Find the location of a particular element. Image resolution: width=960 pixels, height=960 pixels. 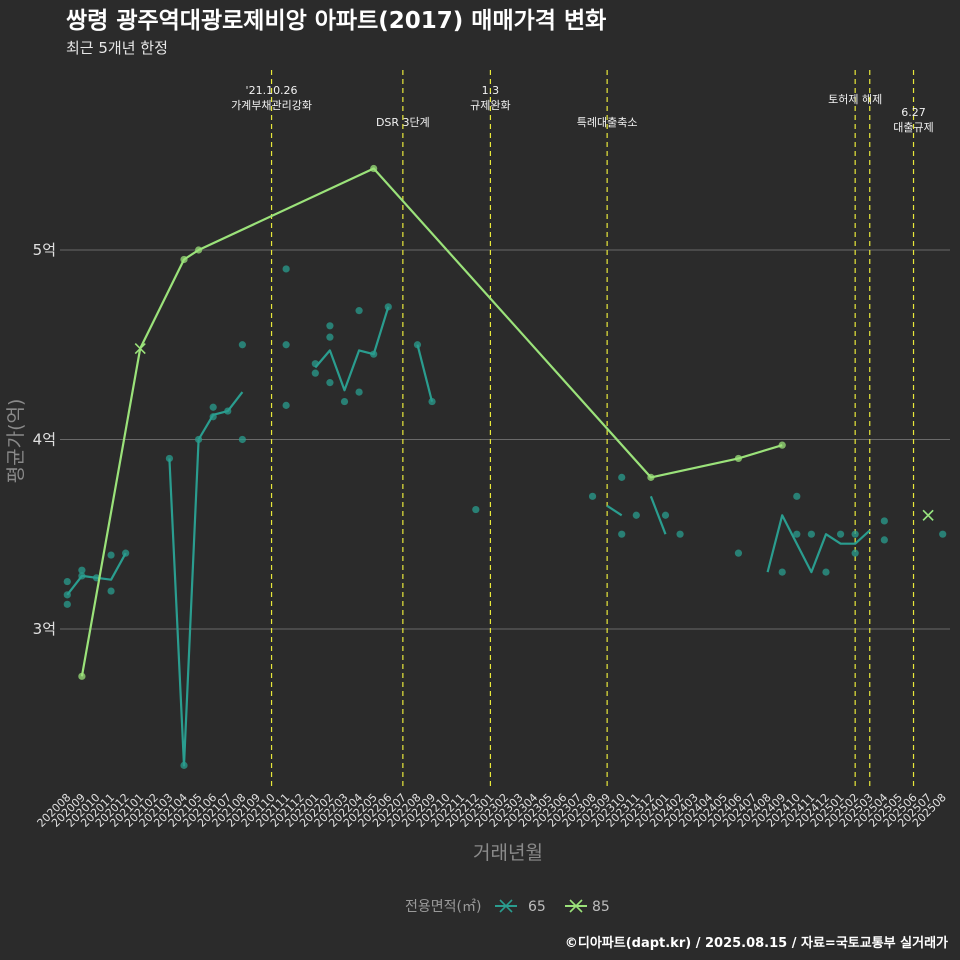

event-label: 토허제 해제 is located at coordinates (855, 99).